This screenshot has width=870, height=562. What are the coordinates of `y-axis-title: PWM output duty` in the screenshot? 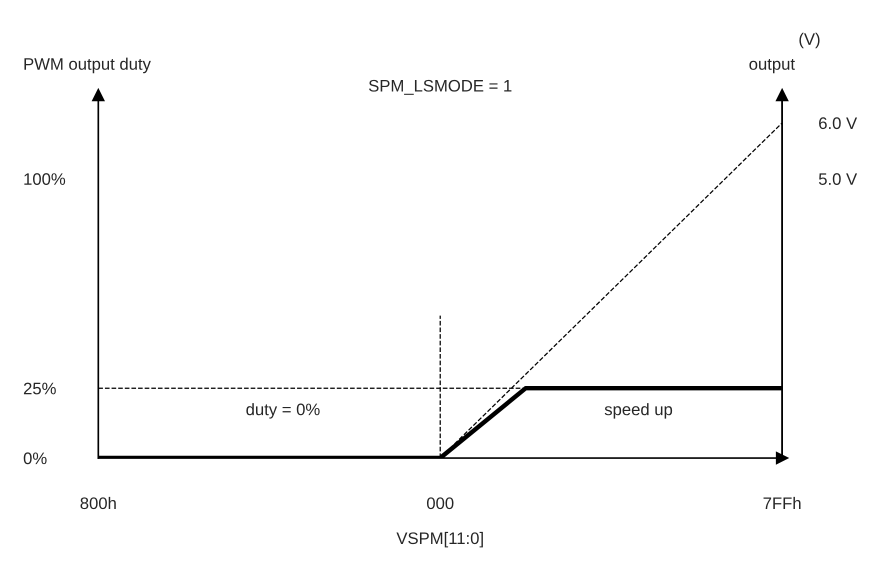 It's located at (87, 66).